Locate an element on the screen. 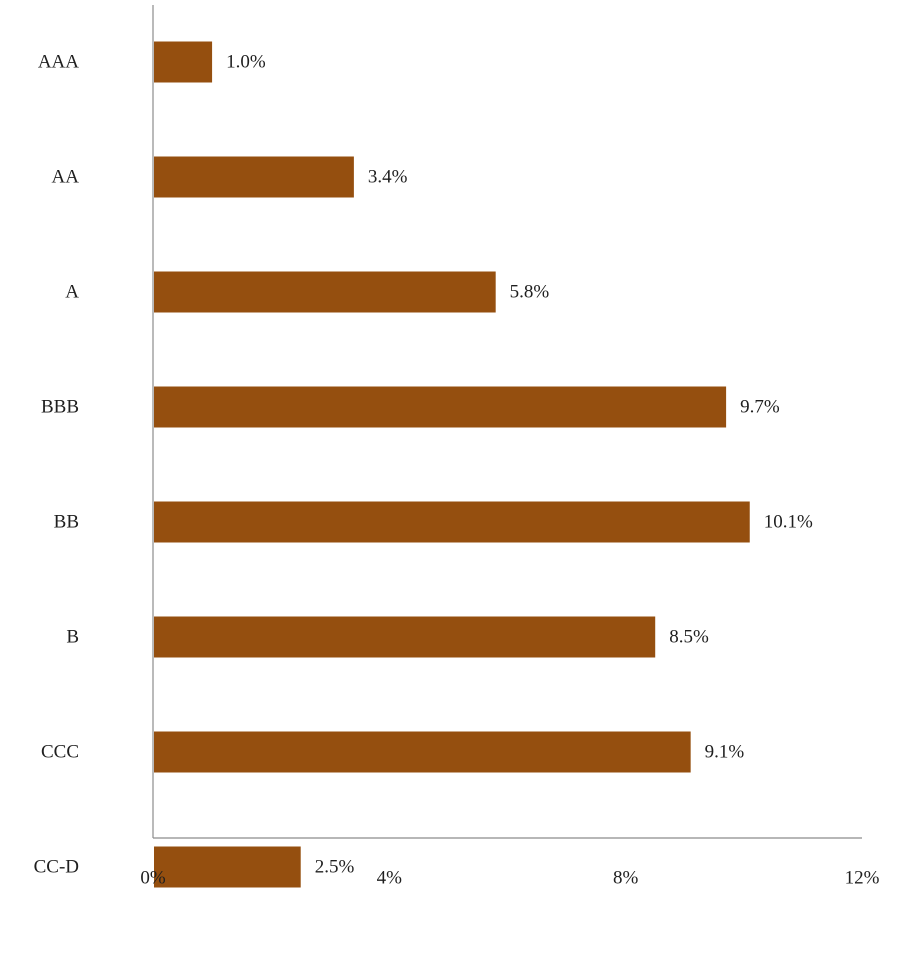  category-label: BBB is located at coordinates (60, 407).